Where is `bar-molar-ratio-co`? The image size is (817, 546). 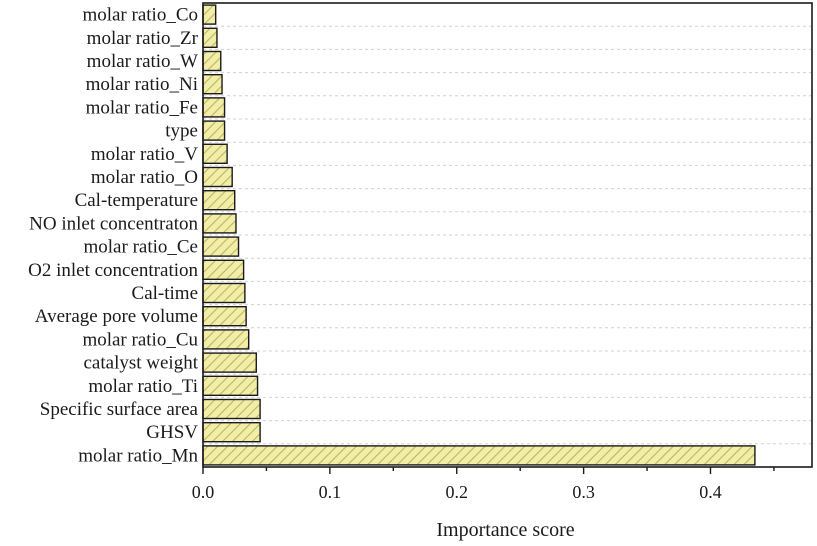 bar-molar-ratio-co is located at coordinates (209, 14).